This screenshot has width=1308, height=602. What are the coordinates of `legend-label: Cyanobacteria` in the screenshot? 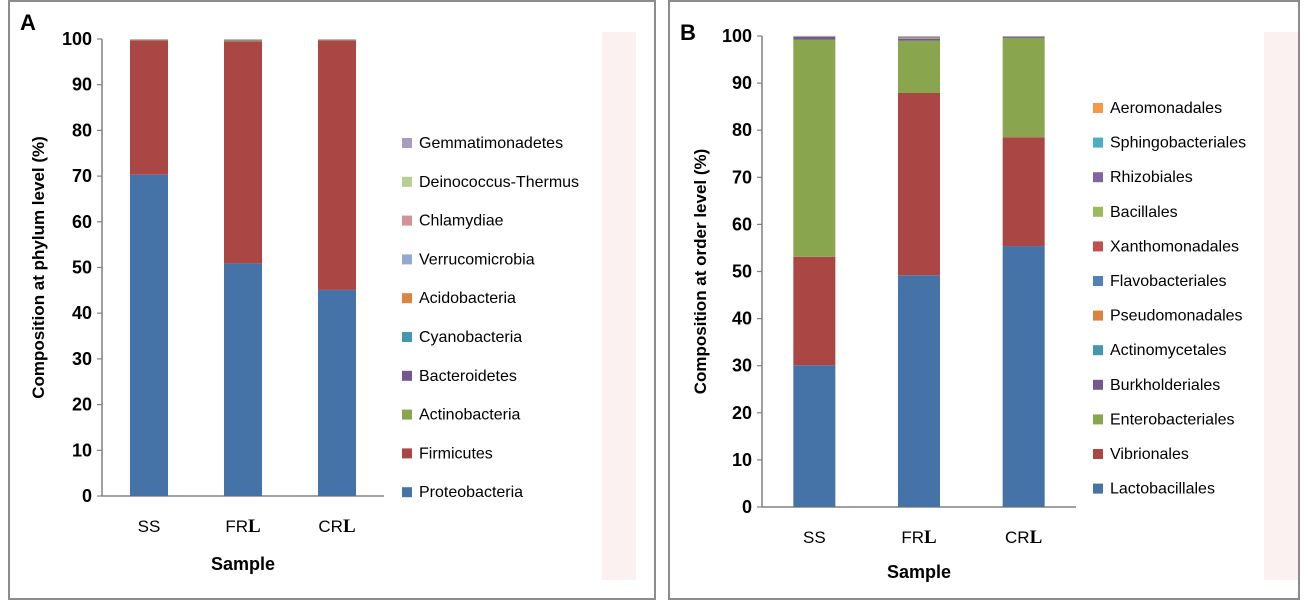 It's located at (470, 337).